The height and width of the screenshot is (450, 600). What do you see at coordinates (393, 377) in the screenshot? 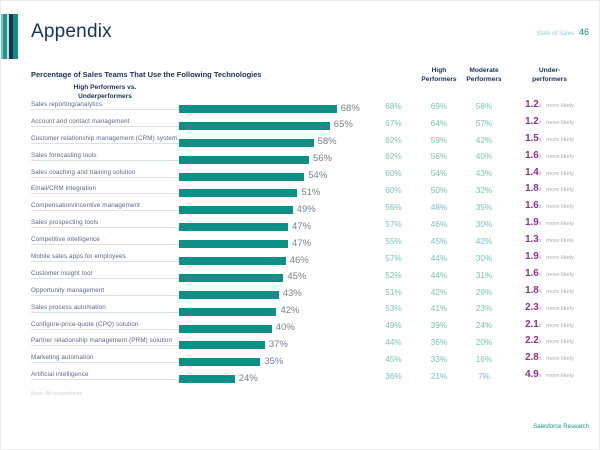
I see `high-performers-value: 36%` at bounding box center [393, 377].